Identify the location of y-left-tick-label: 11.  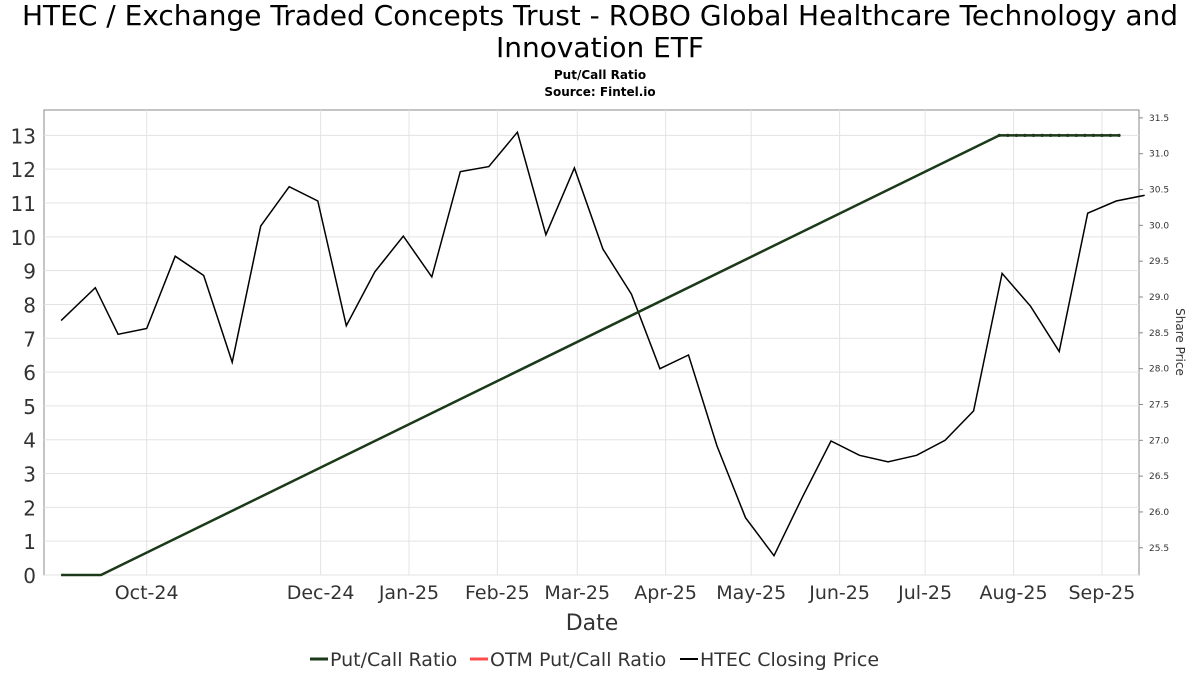
(23, 204).